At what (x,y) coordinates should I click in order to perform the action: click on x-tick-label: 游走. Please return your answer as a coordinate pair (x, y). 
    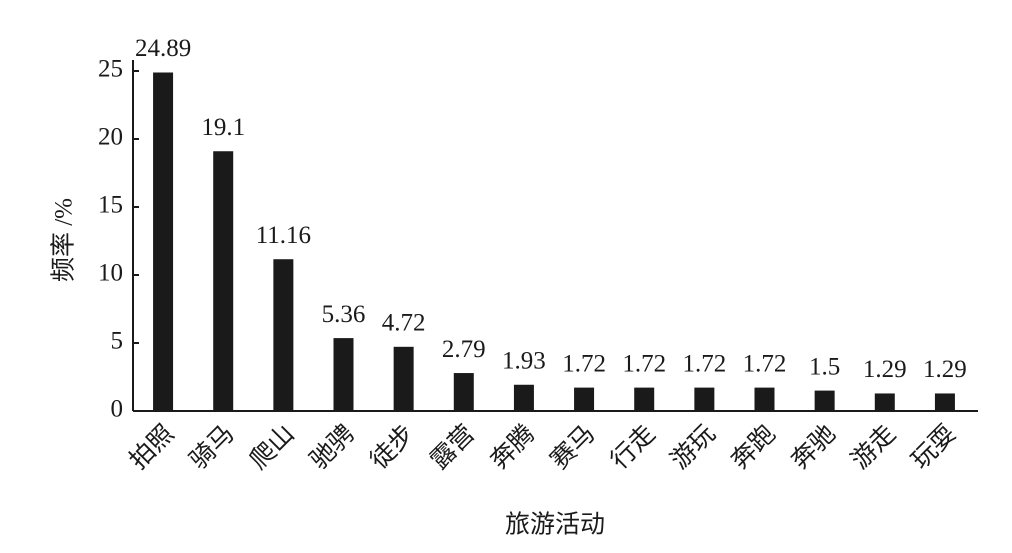
    Looking at the image, I should click on (873, 446).